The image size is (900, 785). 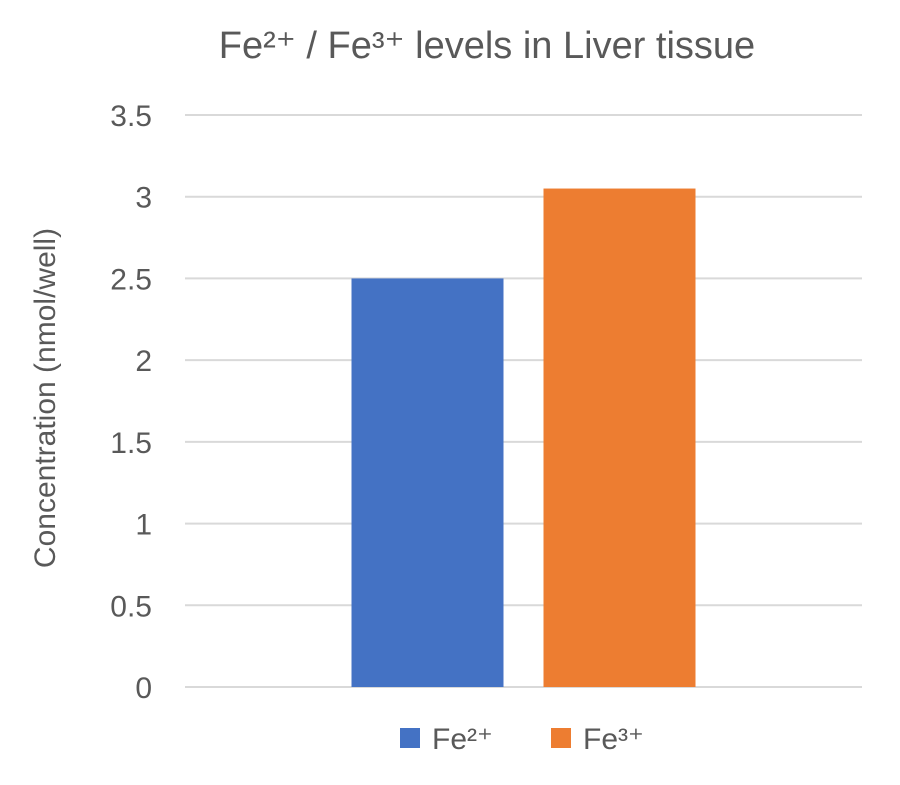 What do you see at coordinates (131, 279) in the screenshot?
I see `y-tick-label: 2.5` at bounding box center [131, 279].